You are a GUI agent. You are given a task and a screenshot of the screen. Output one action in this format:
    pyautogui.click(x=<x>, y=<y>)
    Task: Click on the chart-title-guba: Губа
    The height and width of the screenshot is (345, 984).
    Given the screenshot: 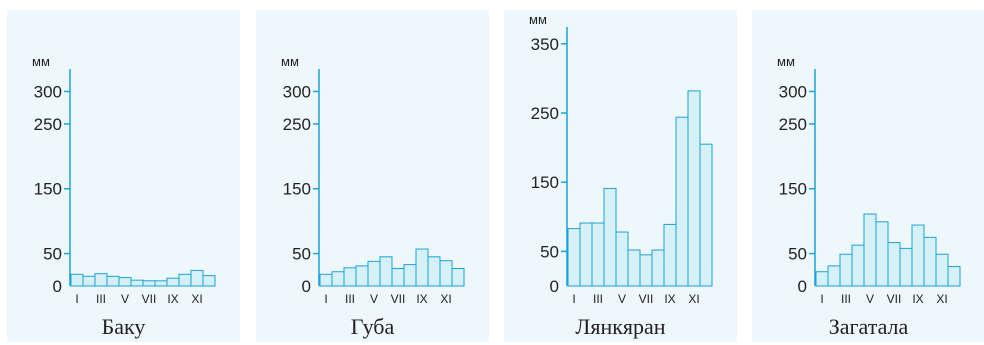 What is the action you would take?
    pyautogui.click(x=372, y=326)
    